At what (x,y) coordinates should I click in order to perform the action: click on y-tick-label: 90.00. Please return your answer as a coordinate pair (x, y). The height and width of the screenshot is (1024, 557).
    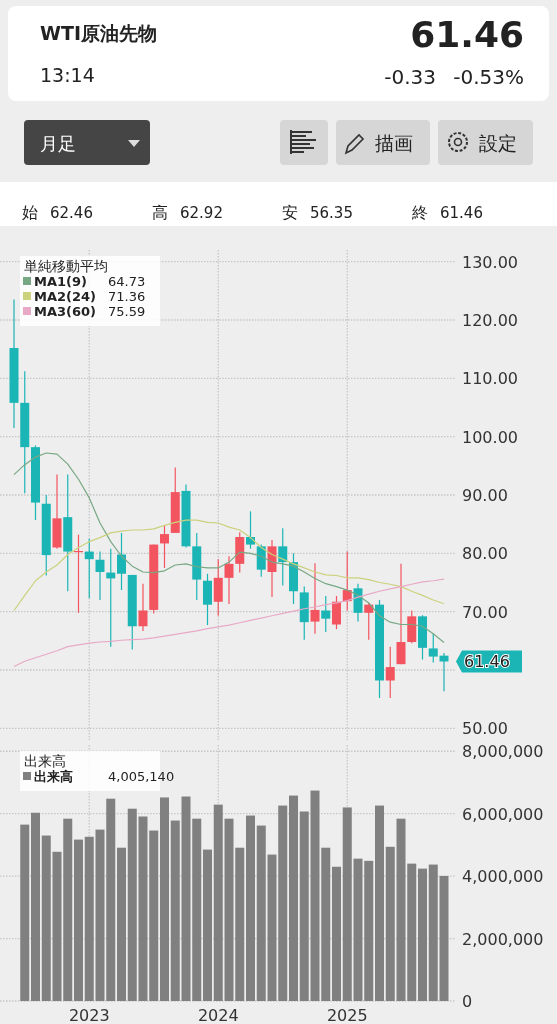
    Looking at the image, I should click on (485, 495).